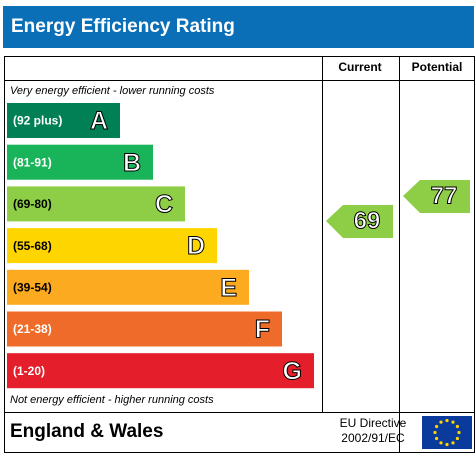 This screenshot has height=458, width=476. I want to click on potential-arrow, so click(436, 196).